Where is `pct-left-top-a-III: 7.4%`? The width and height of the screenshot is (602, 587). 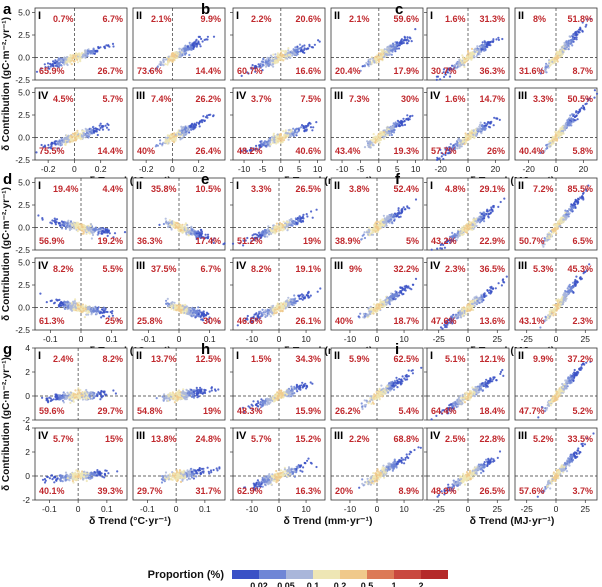 pct-left-top-a-III: 7.4% is located at coordinates (161, 99).